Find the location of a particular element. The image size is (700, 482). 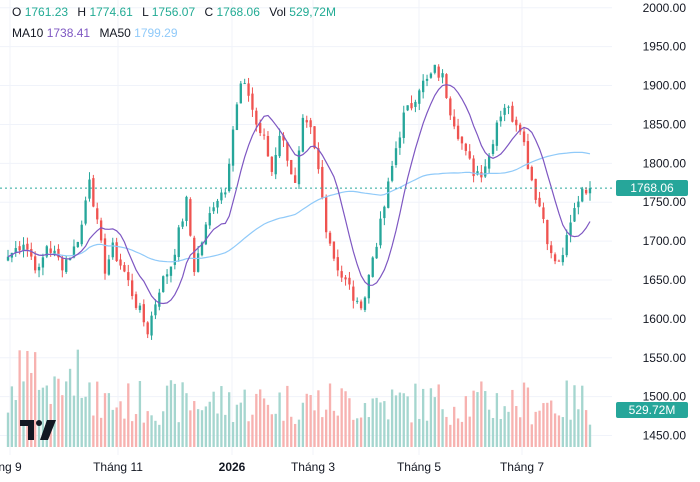

x-tick-label-1: Tháng 11 is located at coordinates (118, 467).